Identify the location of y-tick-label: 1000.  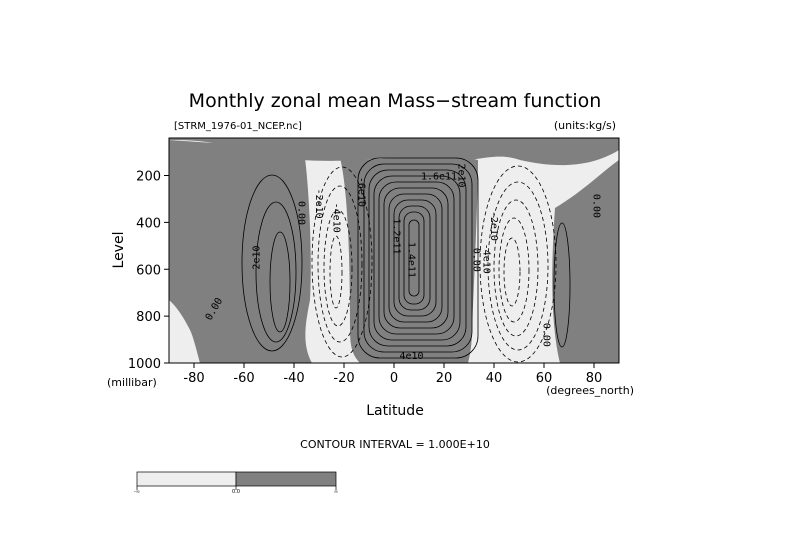
(144, 364).